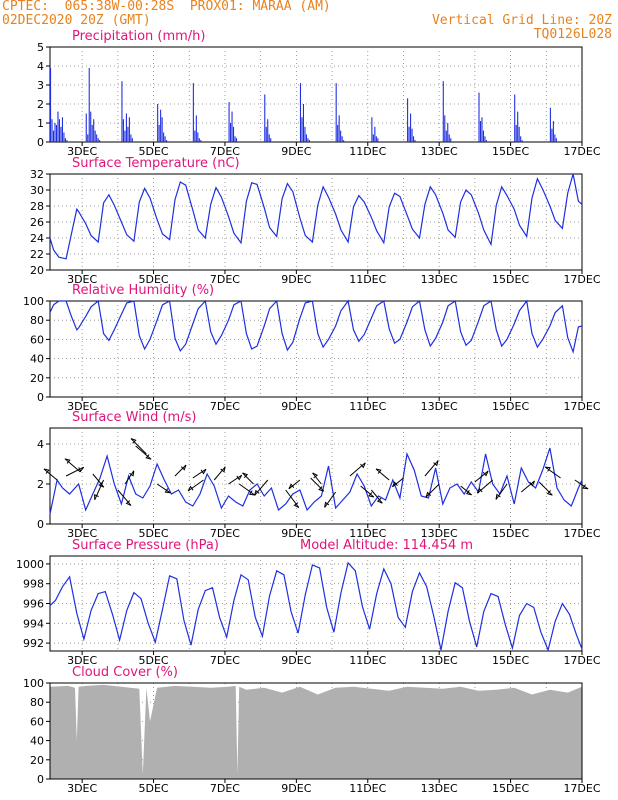 The width and height of the screenshot is (618, 800). I want to click on cloud-ytick-label: 60, so click(37, 721).